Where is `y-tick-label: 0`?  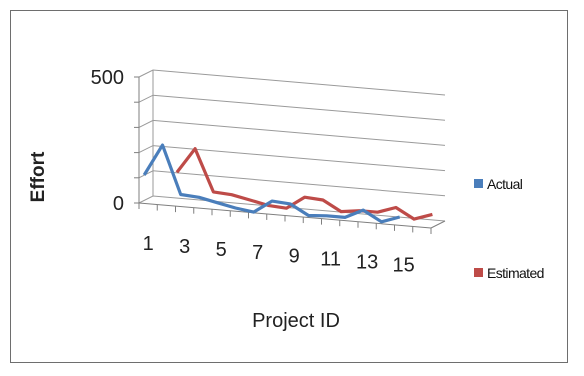
y-tick-label: 0 is located at coordinates (118, 204).